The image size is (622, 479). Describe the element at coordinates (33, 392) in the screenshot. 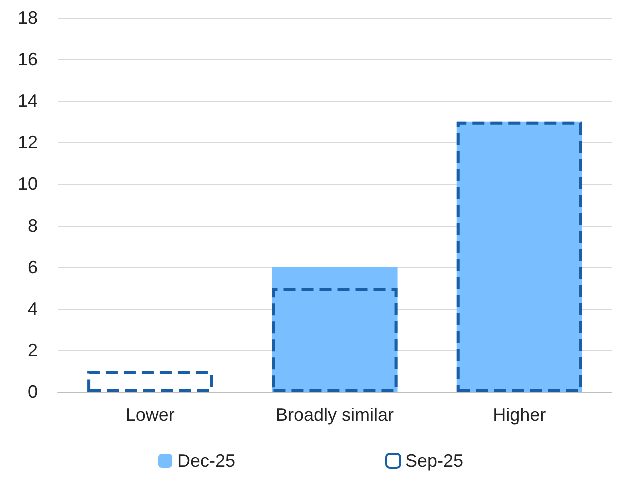

I see `y-tick-label: 0` at that location.